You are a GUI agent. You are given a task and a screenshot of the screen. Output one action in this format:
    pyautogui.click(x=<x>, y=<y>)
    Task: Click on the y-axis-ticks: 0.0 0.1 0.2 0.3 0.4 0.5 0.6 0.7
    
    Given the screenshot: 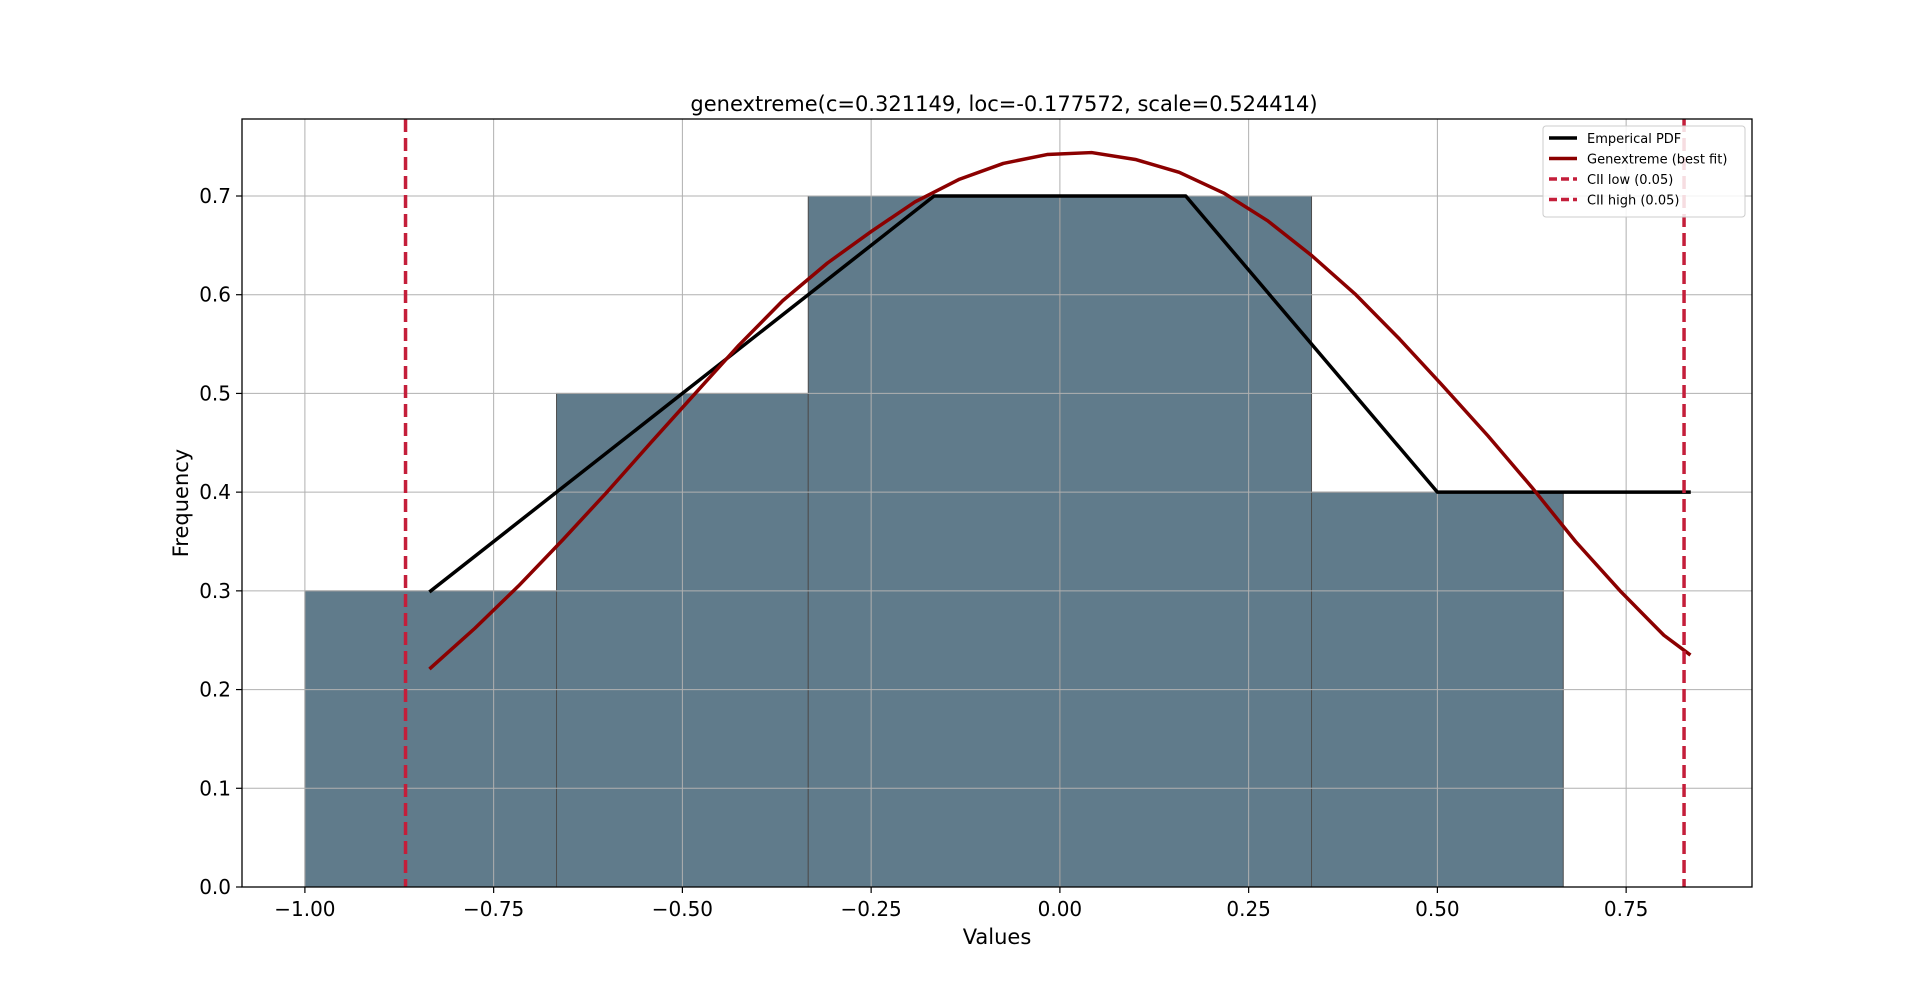 What is the action you would take?
    pyautogui.click(x=220, y=541)
    